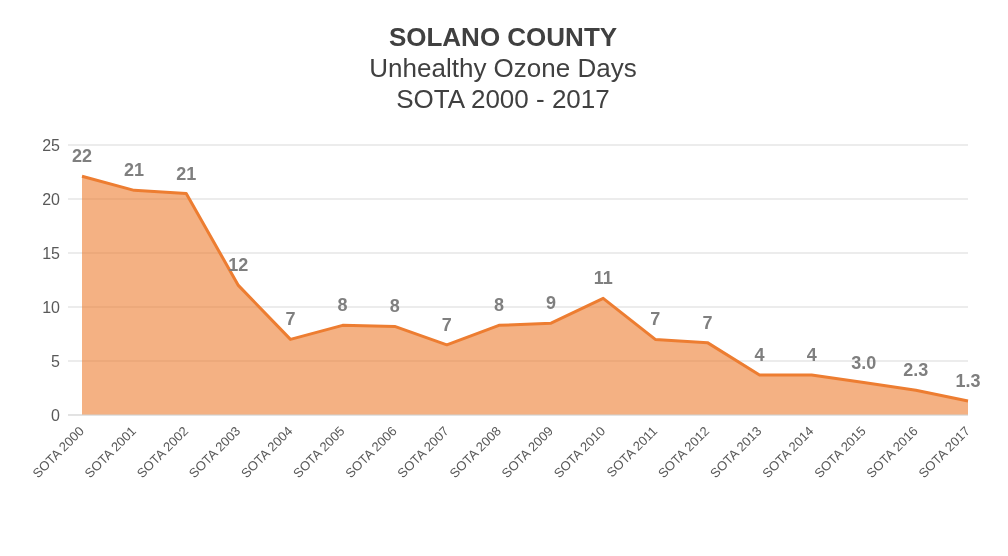 This screenshot has height=556, width=1008. I want to click on y-tick-label: 5, so click(56, 361).